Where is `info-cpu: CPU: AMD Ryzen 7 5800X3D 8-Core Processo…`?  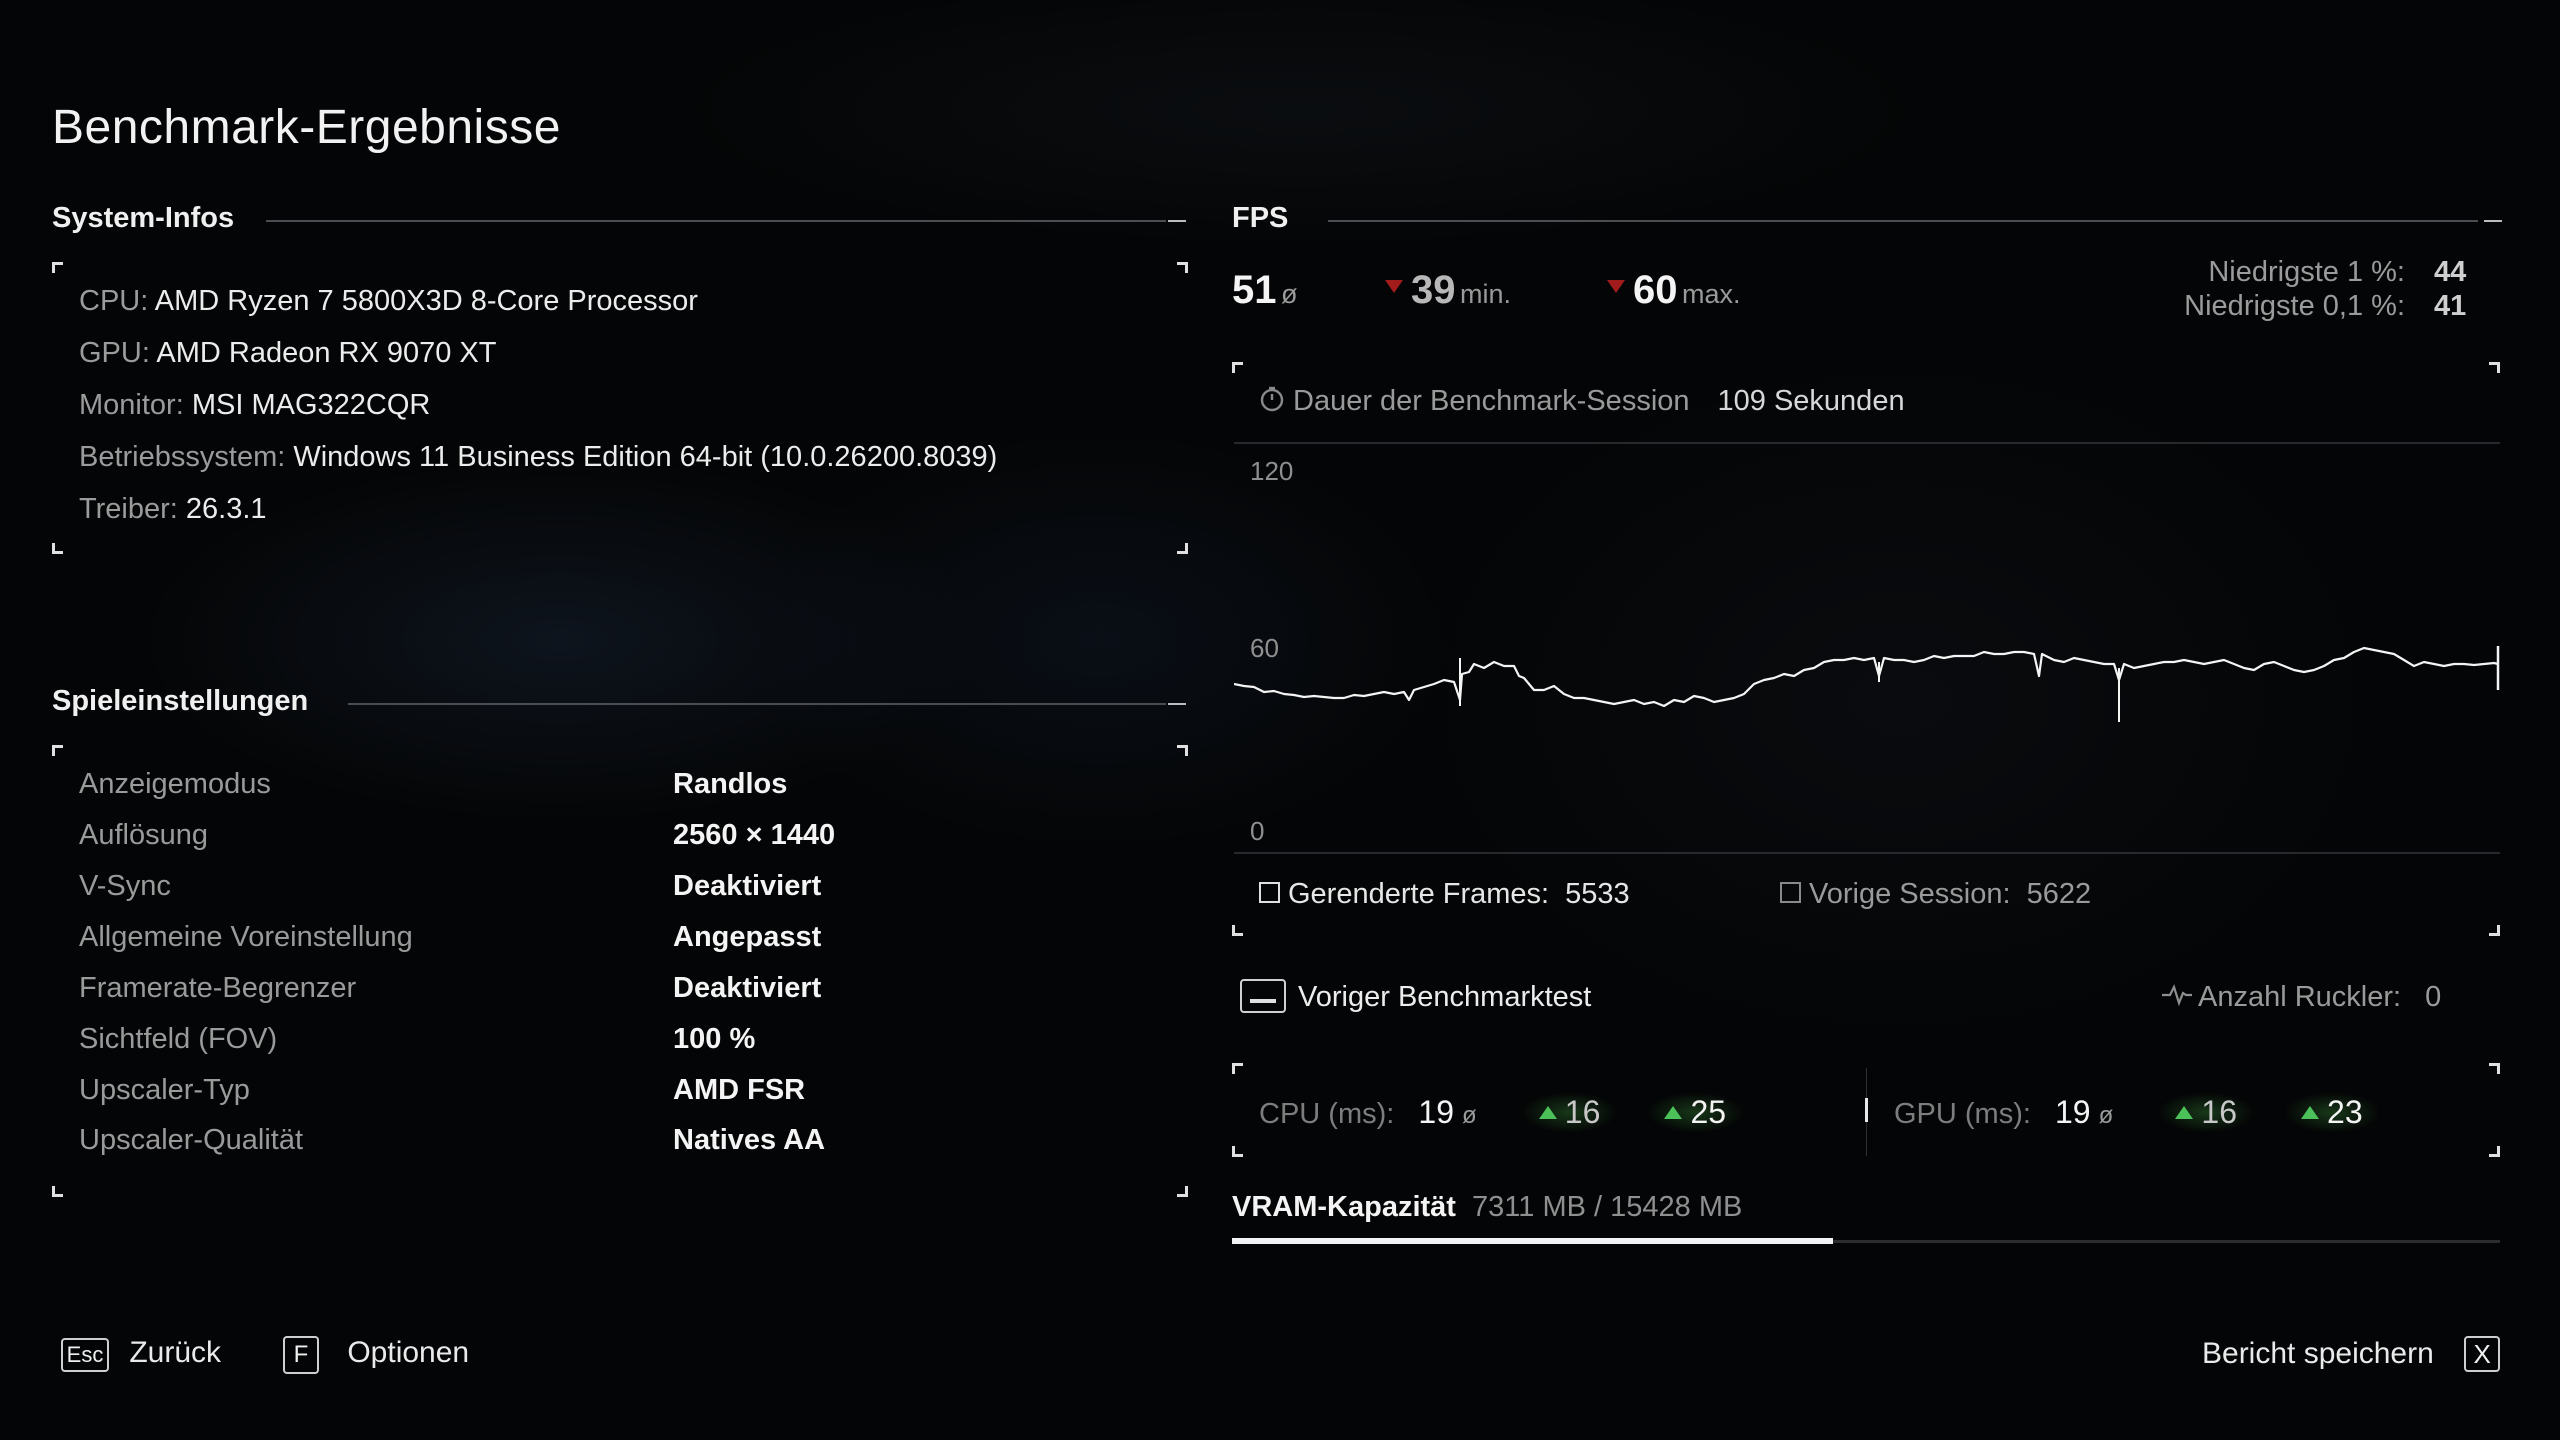 info-cpu: CPU: AMD Ryzen 7 5800X3D 8-Core Processo… is located at coordinates (388, 301).